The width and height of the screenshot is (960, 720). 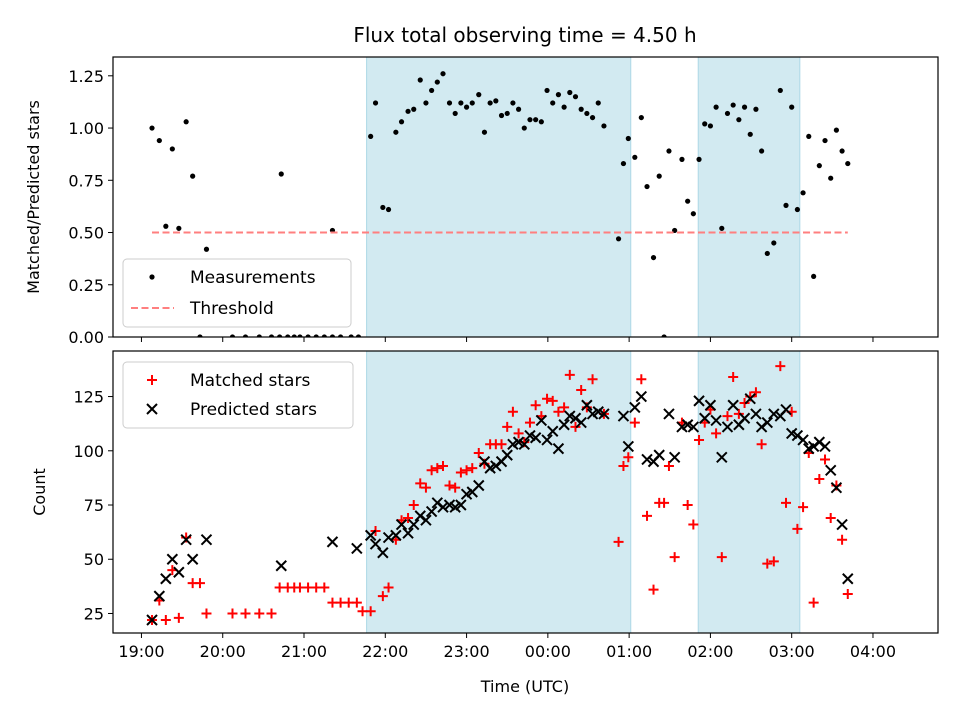 What do you see at coordinates (250, 381) in the screenshot?
I see `legend-matched-label: Matched stars` at bounding box center [250, 381].